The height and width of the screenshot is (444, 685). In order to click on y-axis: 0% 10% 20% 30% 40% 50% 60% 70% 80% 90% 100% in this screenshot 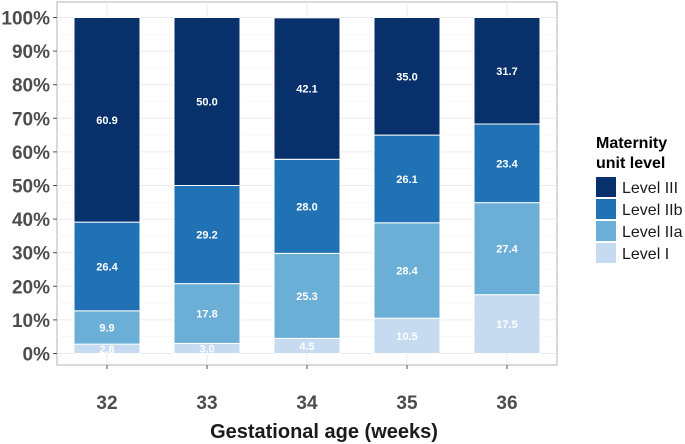, I will do `click(29, 187)`.